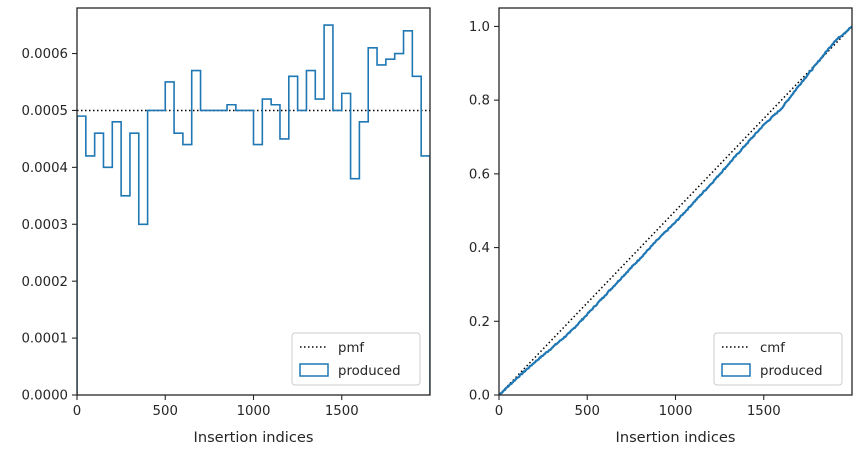  I want to click on y-tick-label: 0.0003, so click(44, 225).